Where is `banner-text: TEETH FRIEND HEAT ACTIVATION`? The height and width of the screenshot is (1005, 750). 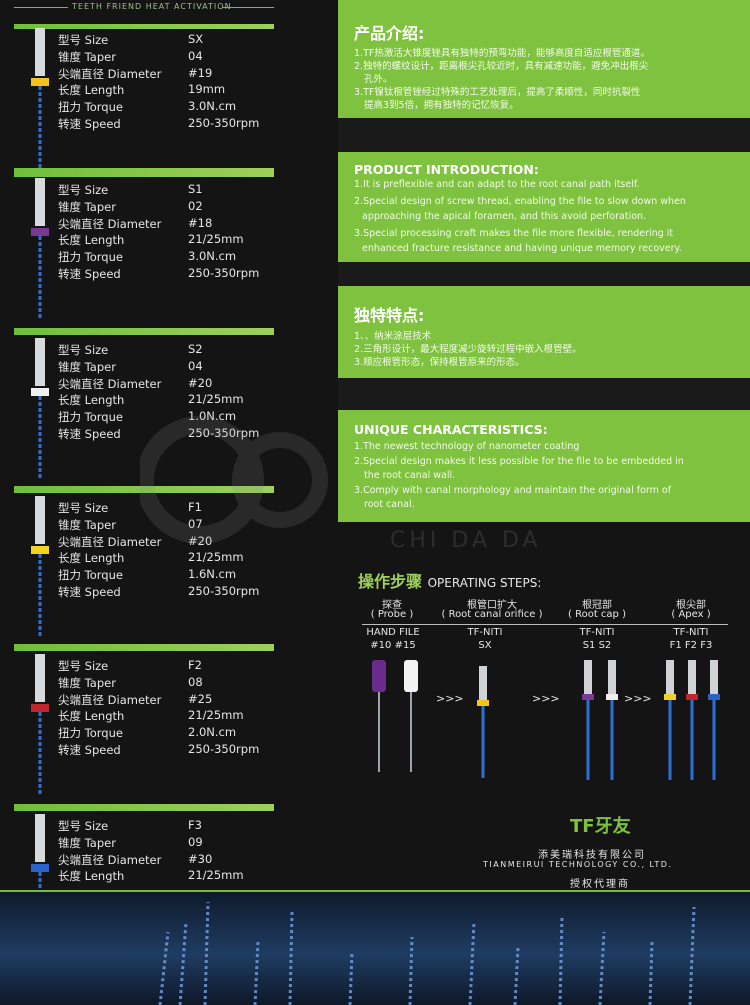 banner-text: TEETH FRIEND HEAT ACTIVATION is located at coordinates (152, 6).